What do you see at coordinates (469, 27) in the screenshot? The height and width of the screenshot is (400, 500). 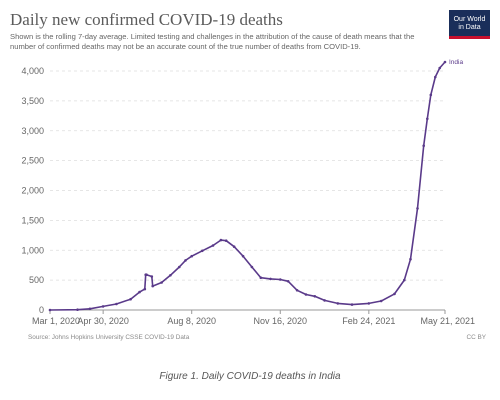 I see `logo-line-2: in Data` at bounding box center [469, 27].